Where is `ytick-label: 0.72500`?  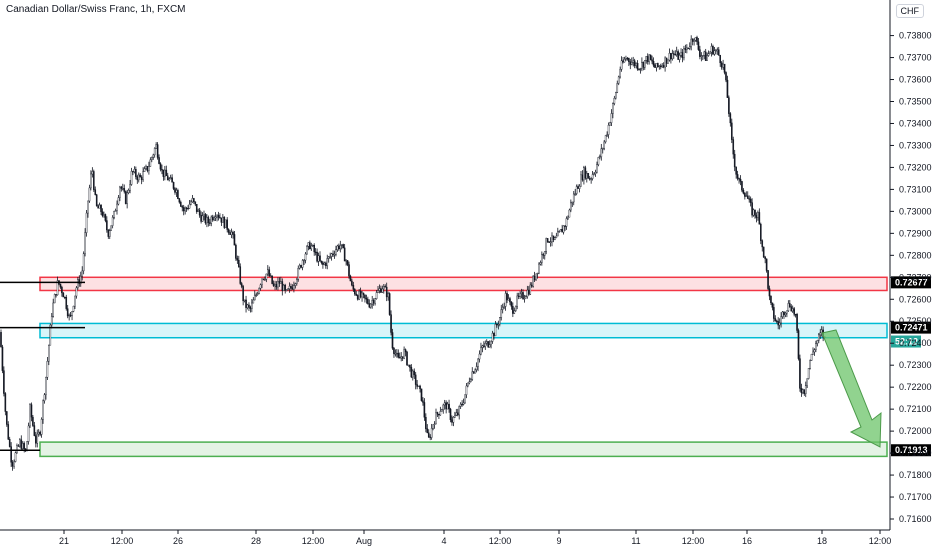 ytick-label: 0.72500 is located at coordinates (915, 321).